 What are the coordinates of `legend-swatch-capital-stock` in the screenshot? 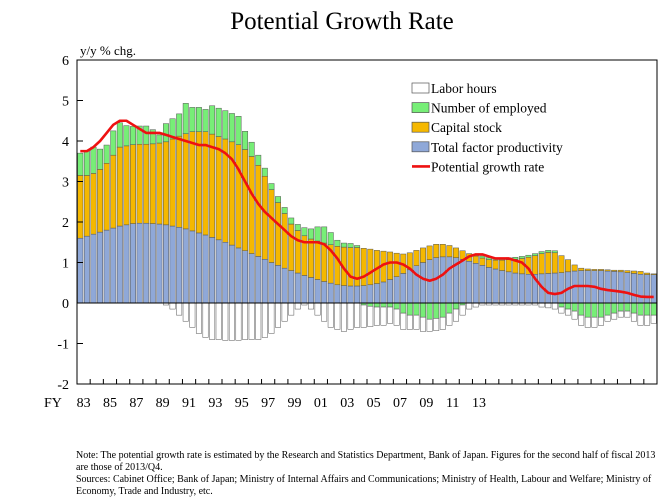 It's located at (420, 127).